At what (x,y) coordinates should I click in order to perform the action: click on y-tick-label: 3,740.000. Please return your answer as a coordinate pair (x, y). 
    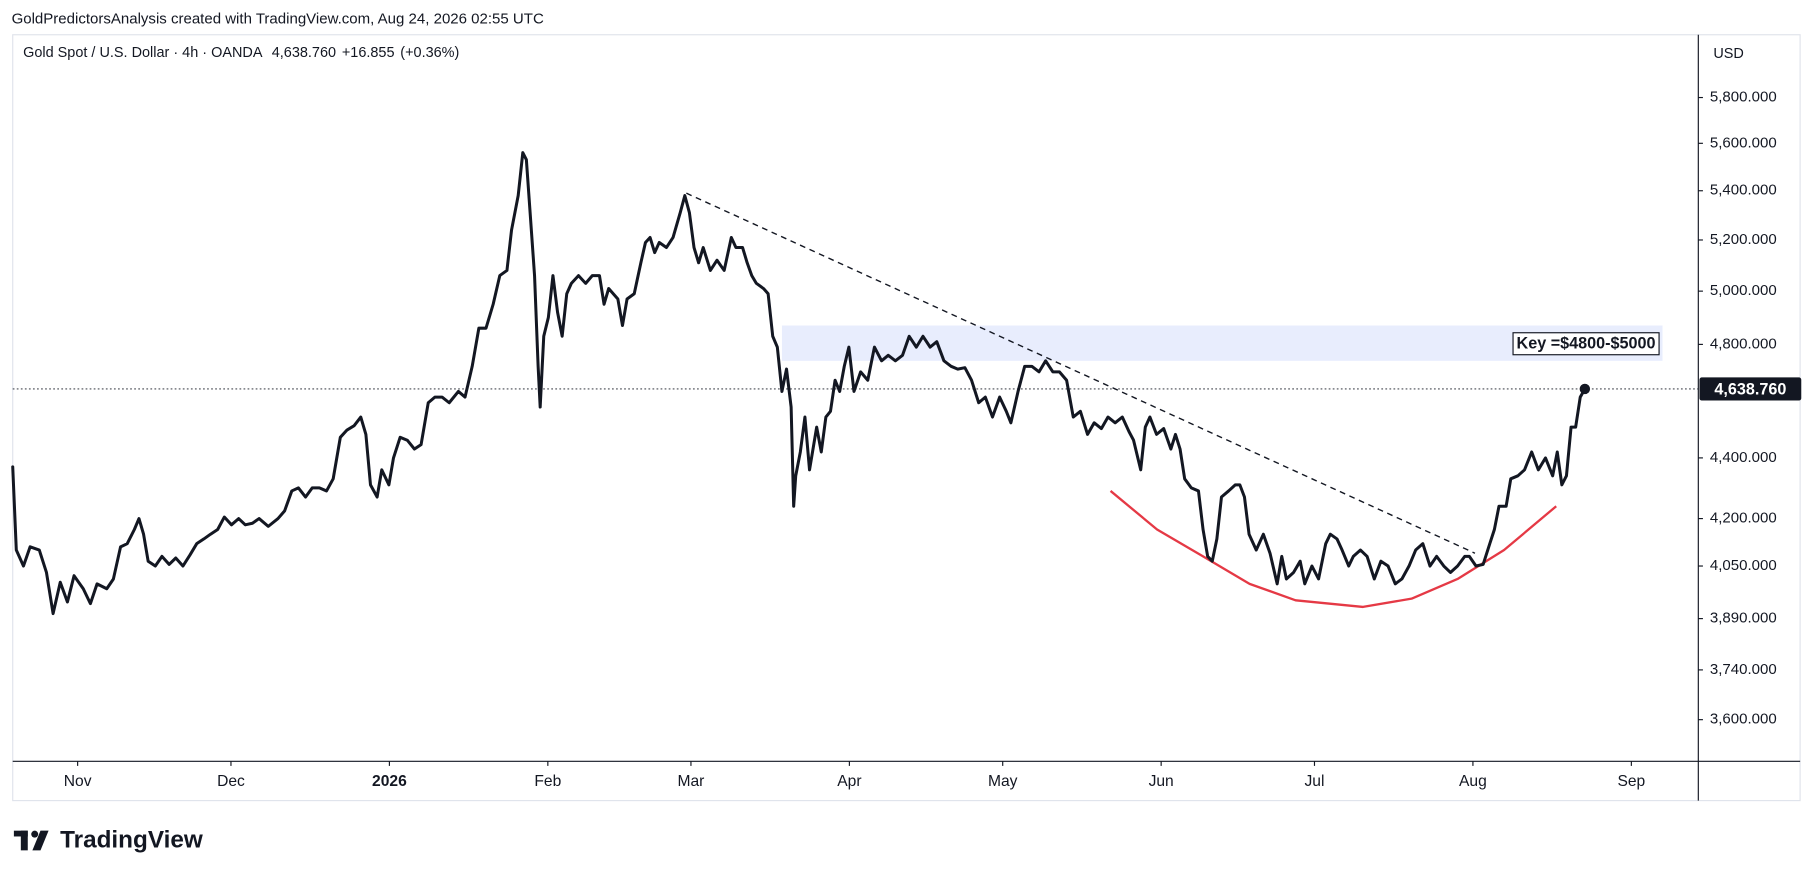
    Looking at the image, I should click on (1743, 669).